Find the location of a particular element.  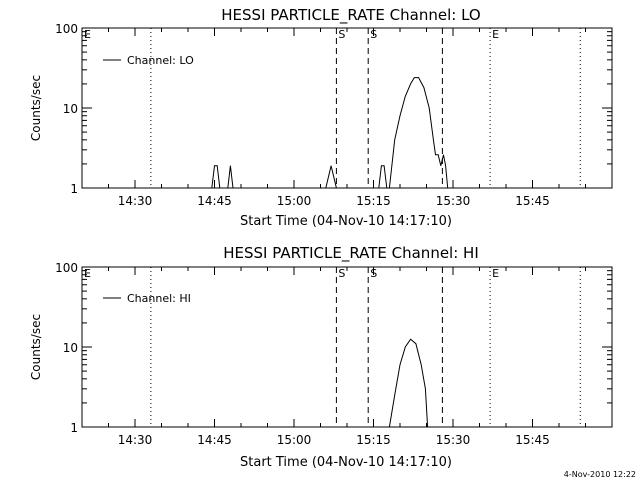

footer-stamp: 4-Nov-2010 12:22 is located at coordinates (600, 474).